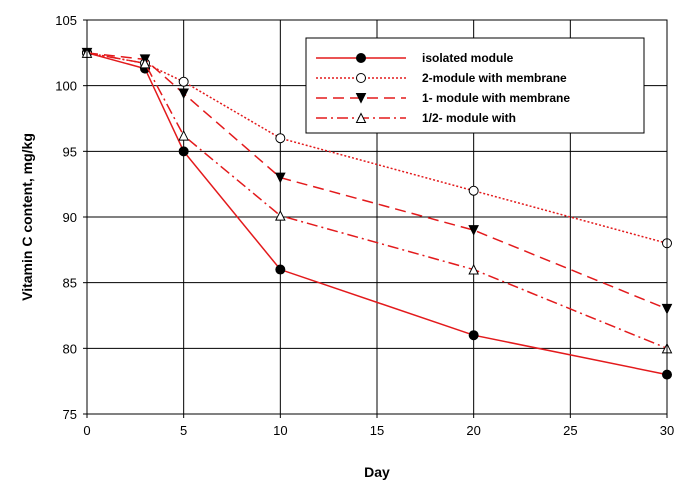 The width and height of the screenshot is (677, 488). Describe the element at coordinates (70, 217) in the screenshot. I see `y-tick-label: 90` at that location.